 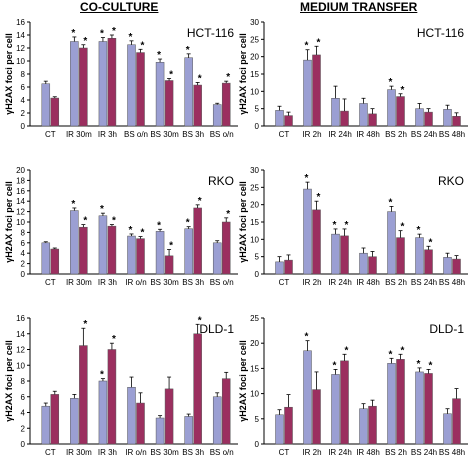 I want to click on x-tick-label: IR 30m, so click(x=79, y=452).